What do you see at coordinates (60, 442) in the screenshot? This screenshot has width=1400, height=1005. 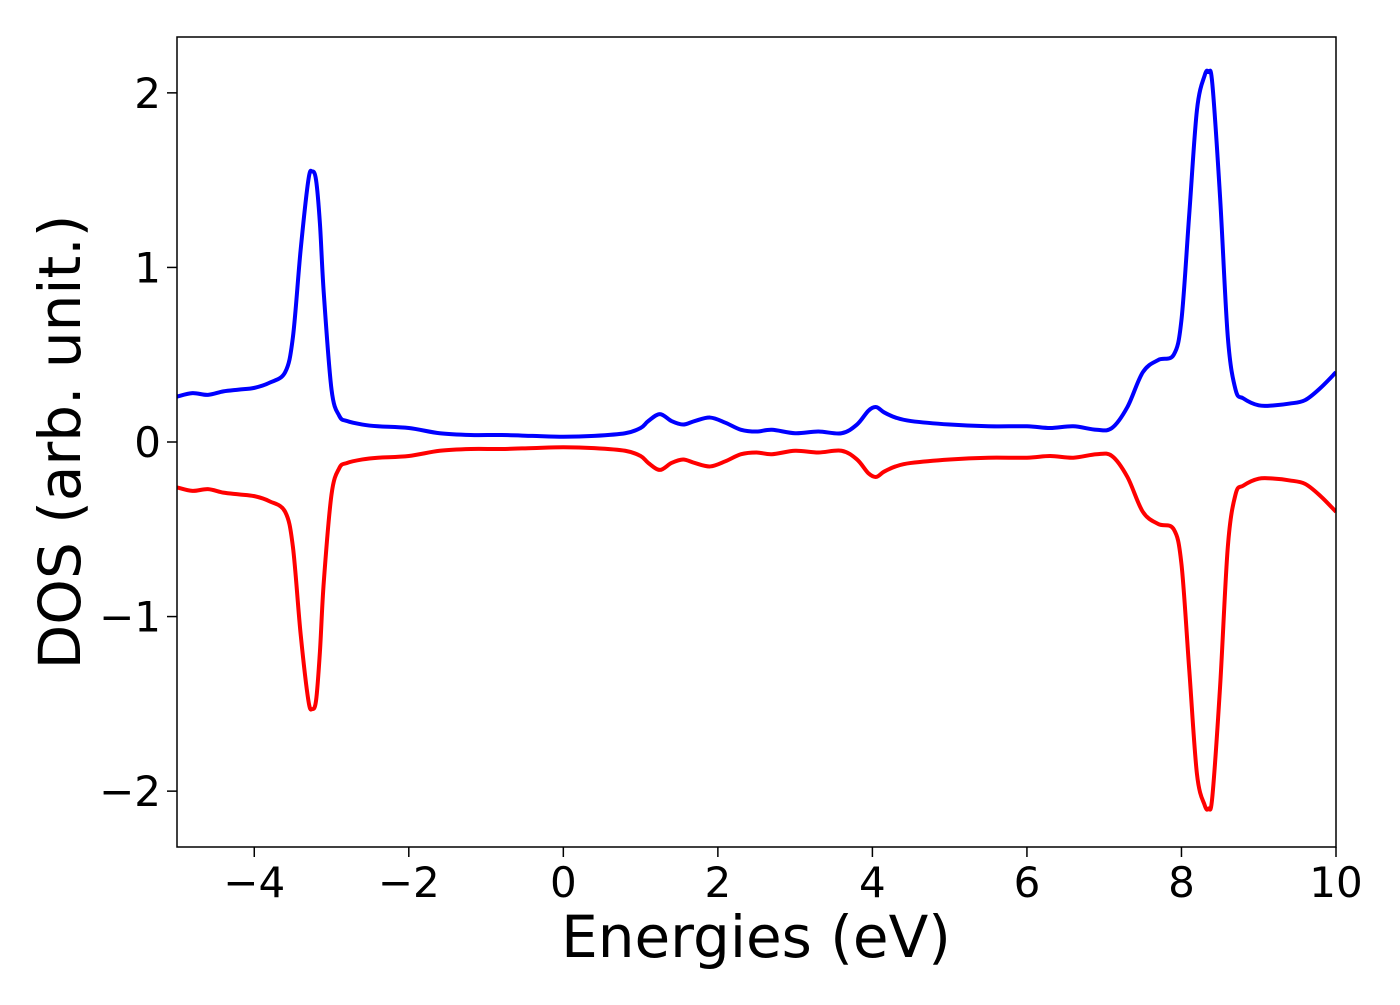 I see `y-axis-title: DOS (arb. unit.)` at bounding box center [60, 442].